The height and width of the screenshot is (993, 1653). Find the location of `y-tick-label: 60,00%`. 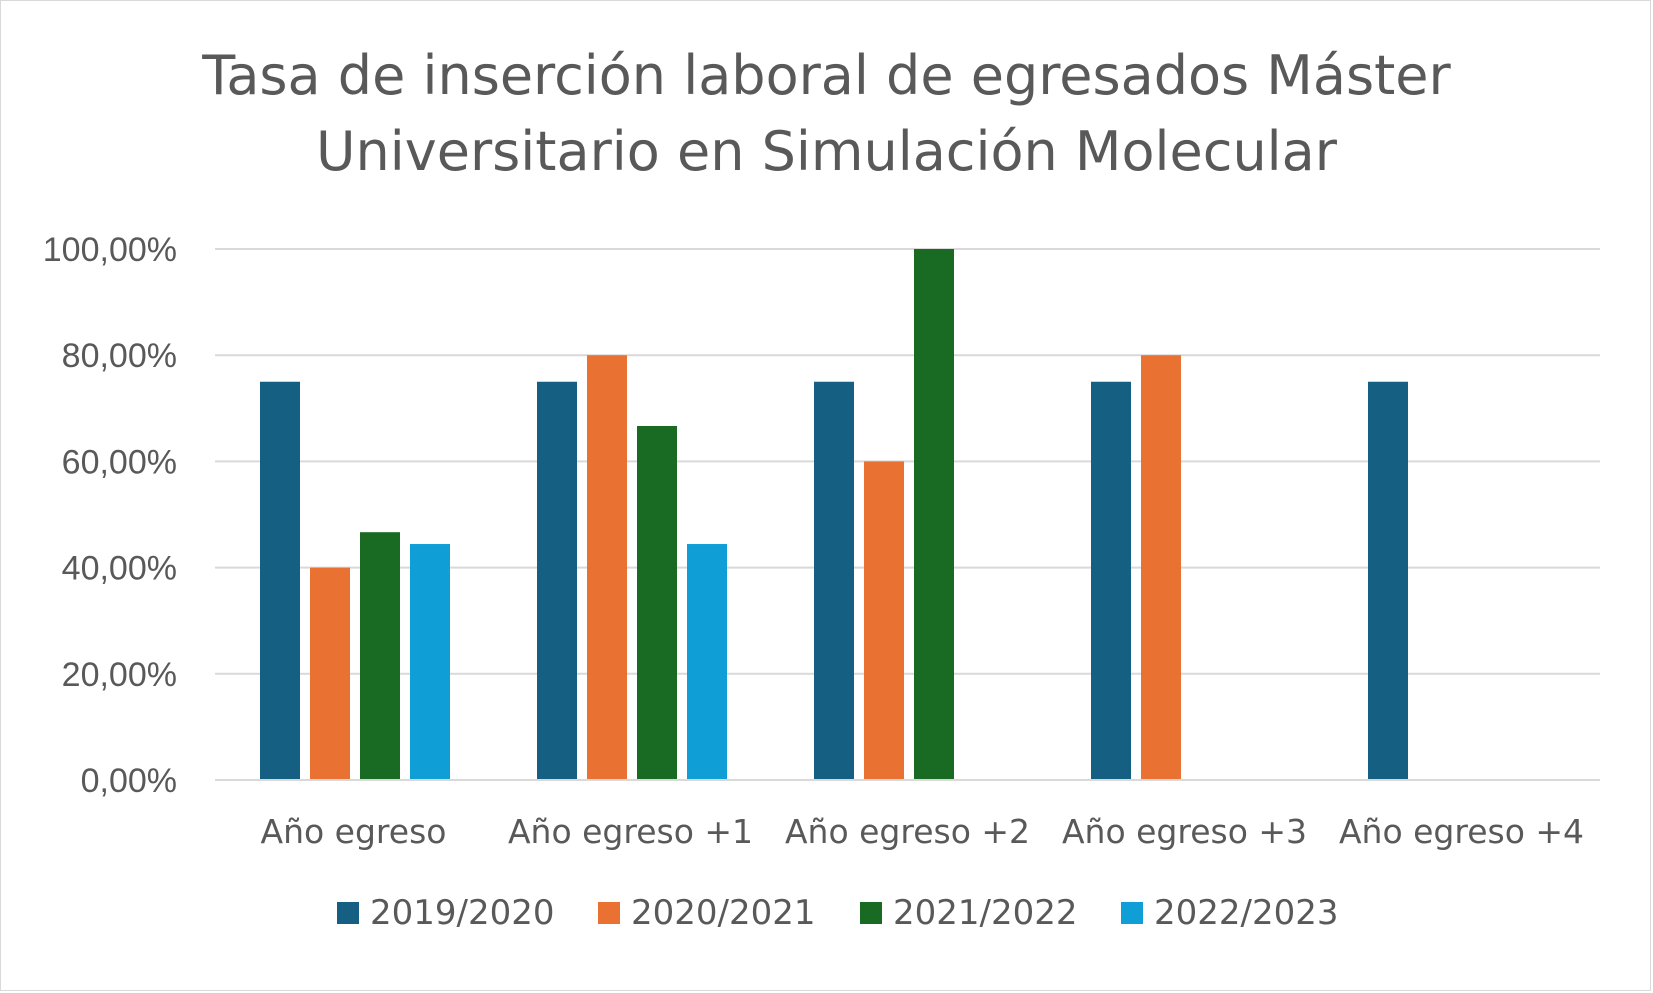

y-tick-label: 60,00% is located at coordinates (119, 462).